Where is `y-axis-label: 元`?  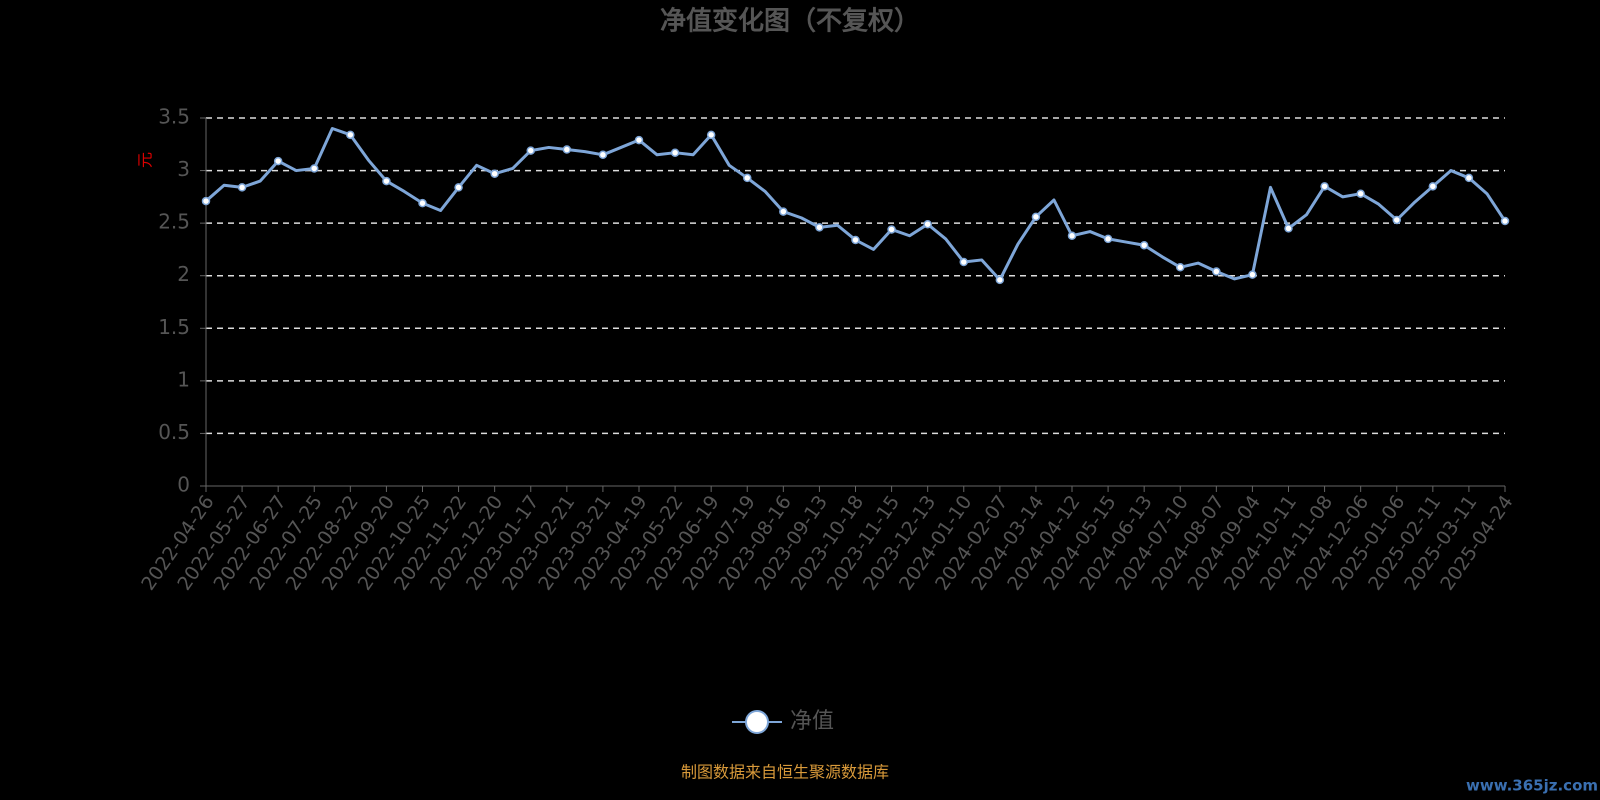 y-axis-label: 元 is located at coordinates (145, 160).